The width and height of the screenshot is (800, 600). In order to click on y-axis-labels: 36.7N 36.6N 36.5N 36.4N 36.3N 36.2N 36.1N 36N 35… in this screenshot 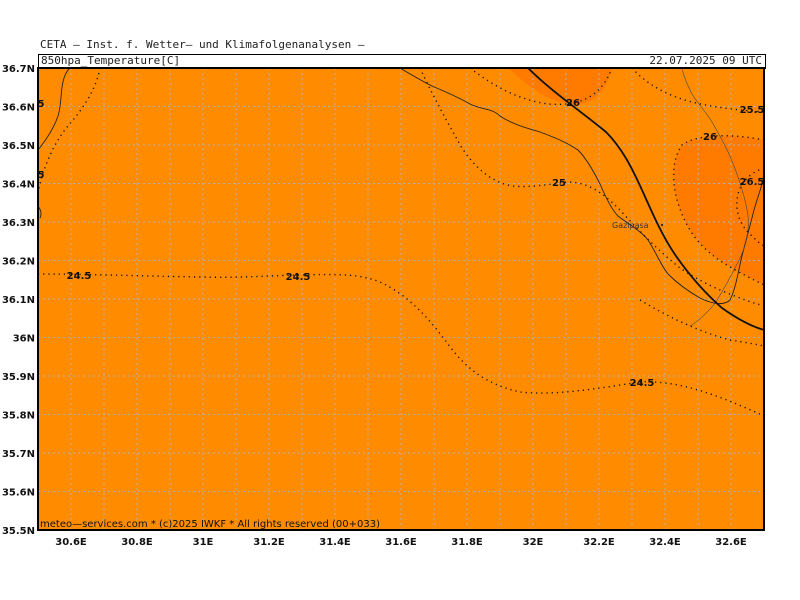, I will do `click(18, 300)`.